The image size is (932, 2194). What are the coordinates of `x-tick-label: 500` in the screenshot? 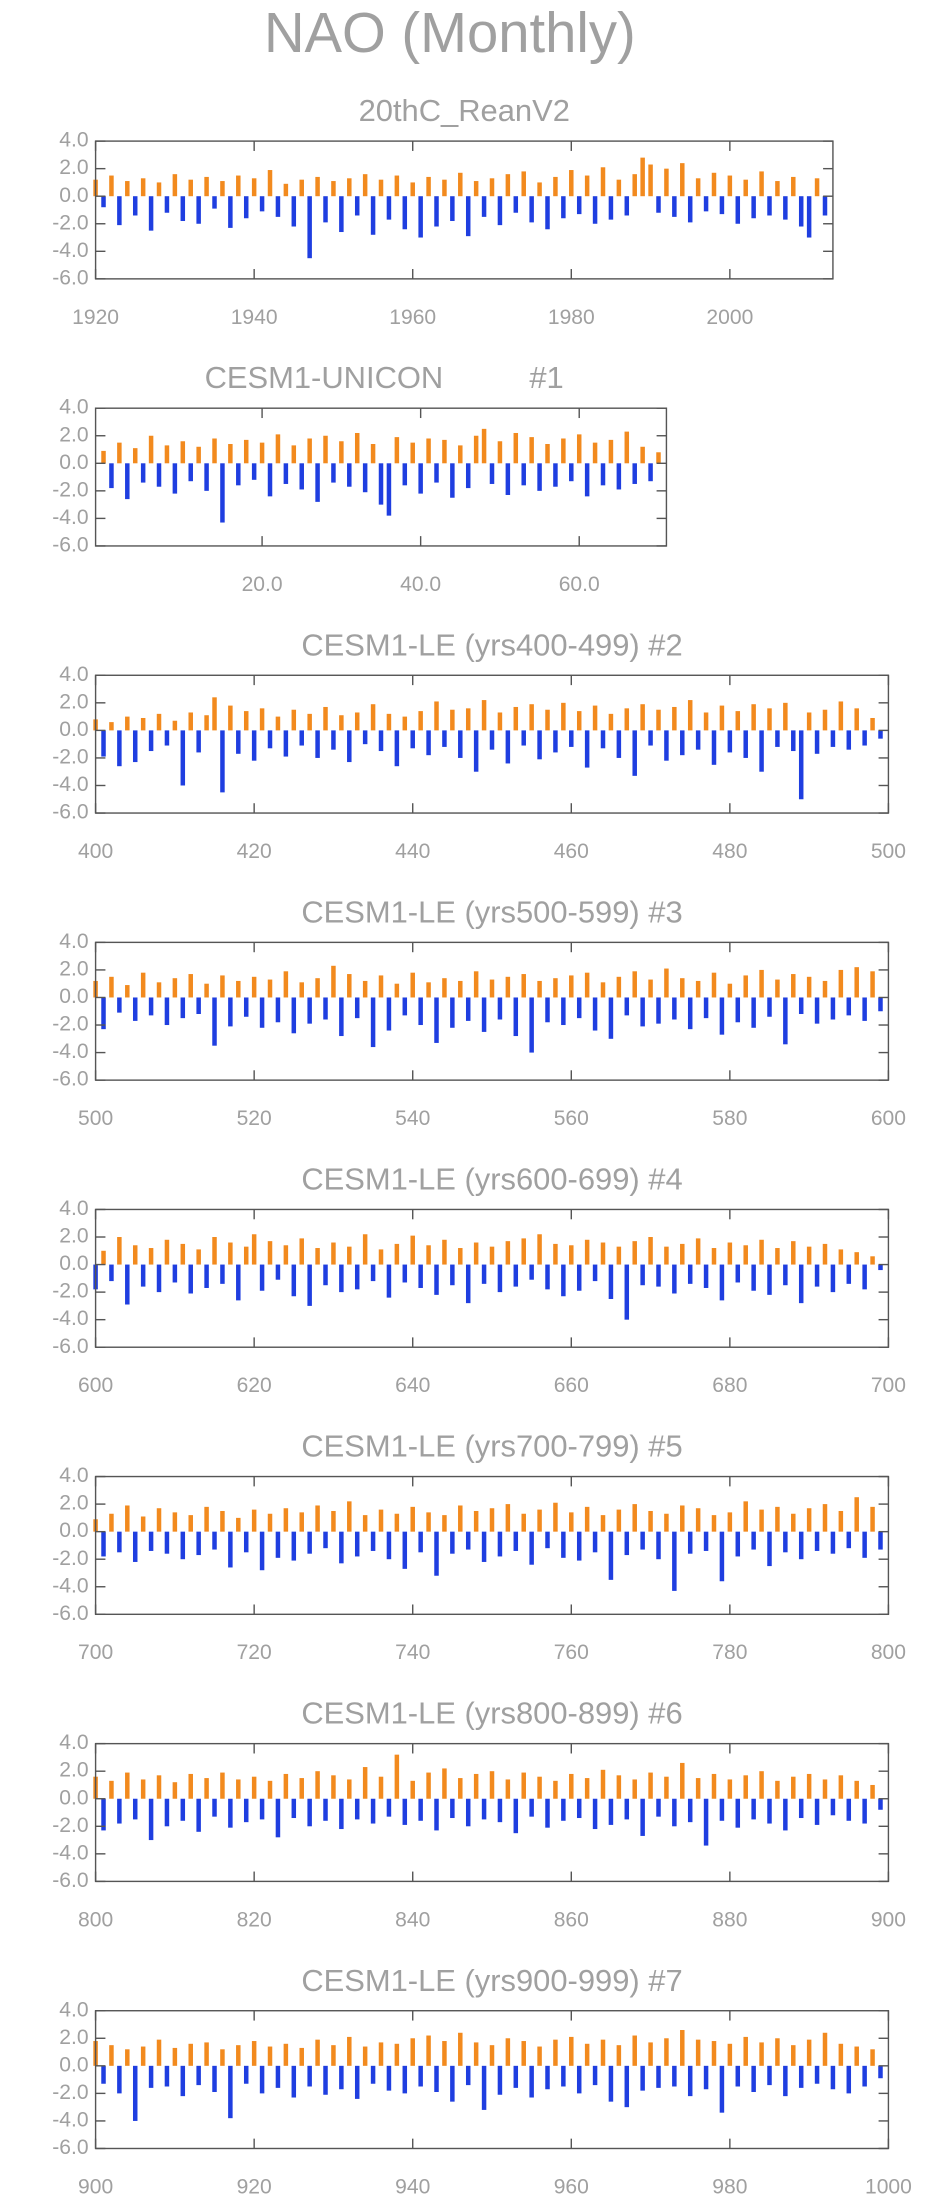 It's located at (888, 851).